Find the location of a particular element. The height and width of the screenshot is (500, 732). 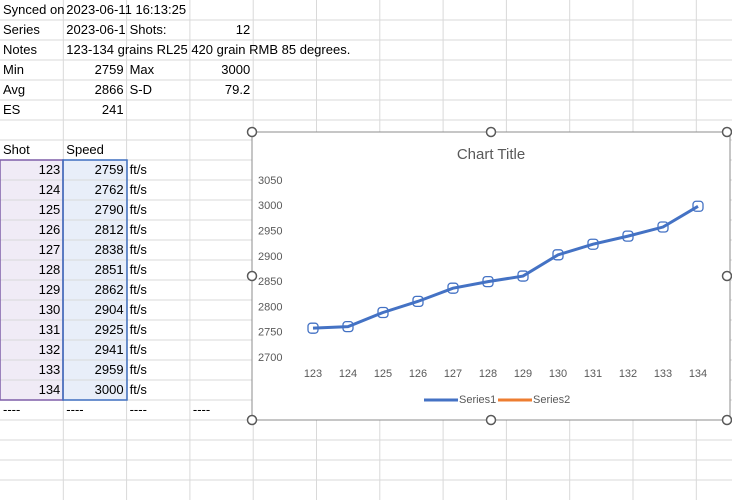

cell: 131 is located at coordinates (49, 329).